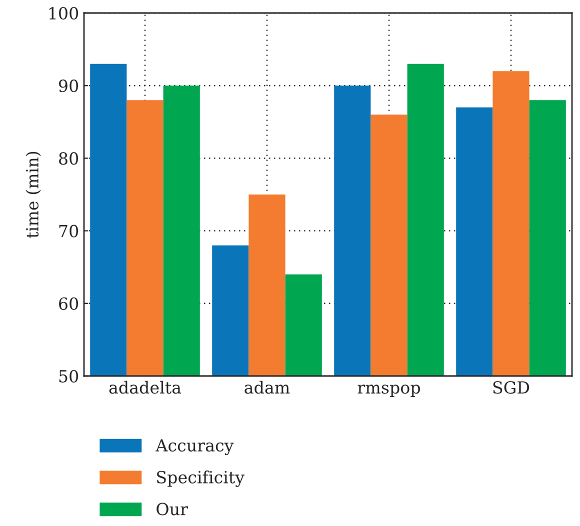 This screenshot has height=526, width=580. What do you see at coordinates (68, 303) in the screenshot?
I see `y-tick-label: 60` at bounding box center [68, 303].